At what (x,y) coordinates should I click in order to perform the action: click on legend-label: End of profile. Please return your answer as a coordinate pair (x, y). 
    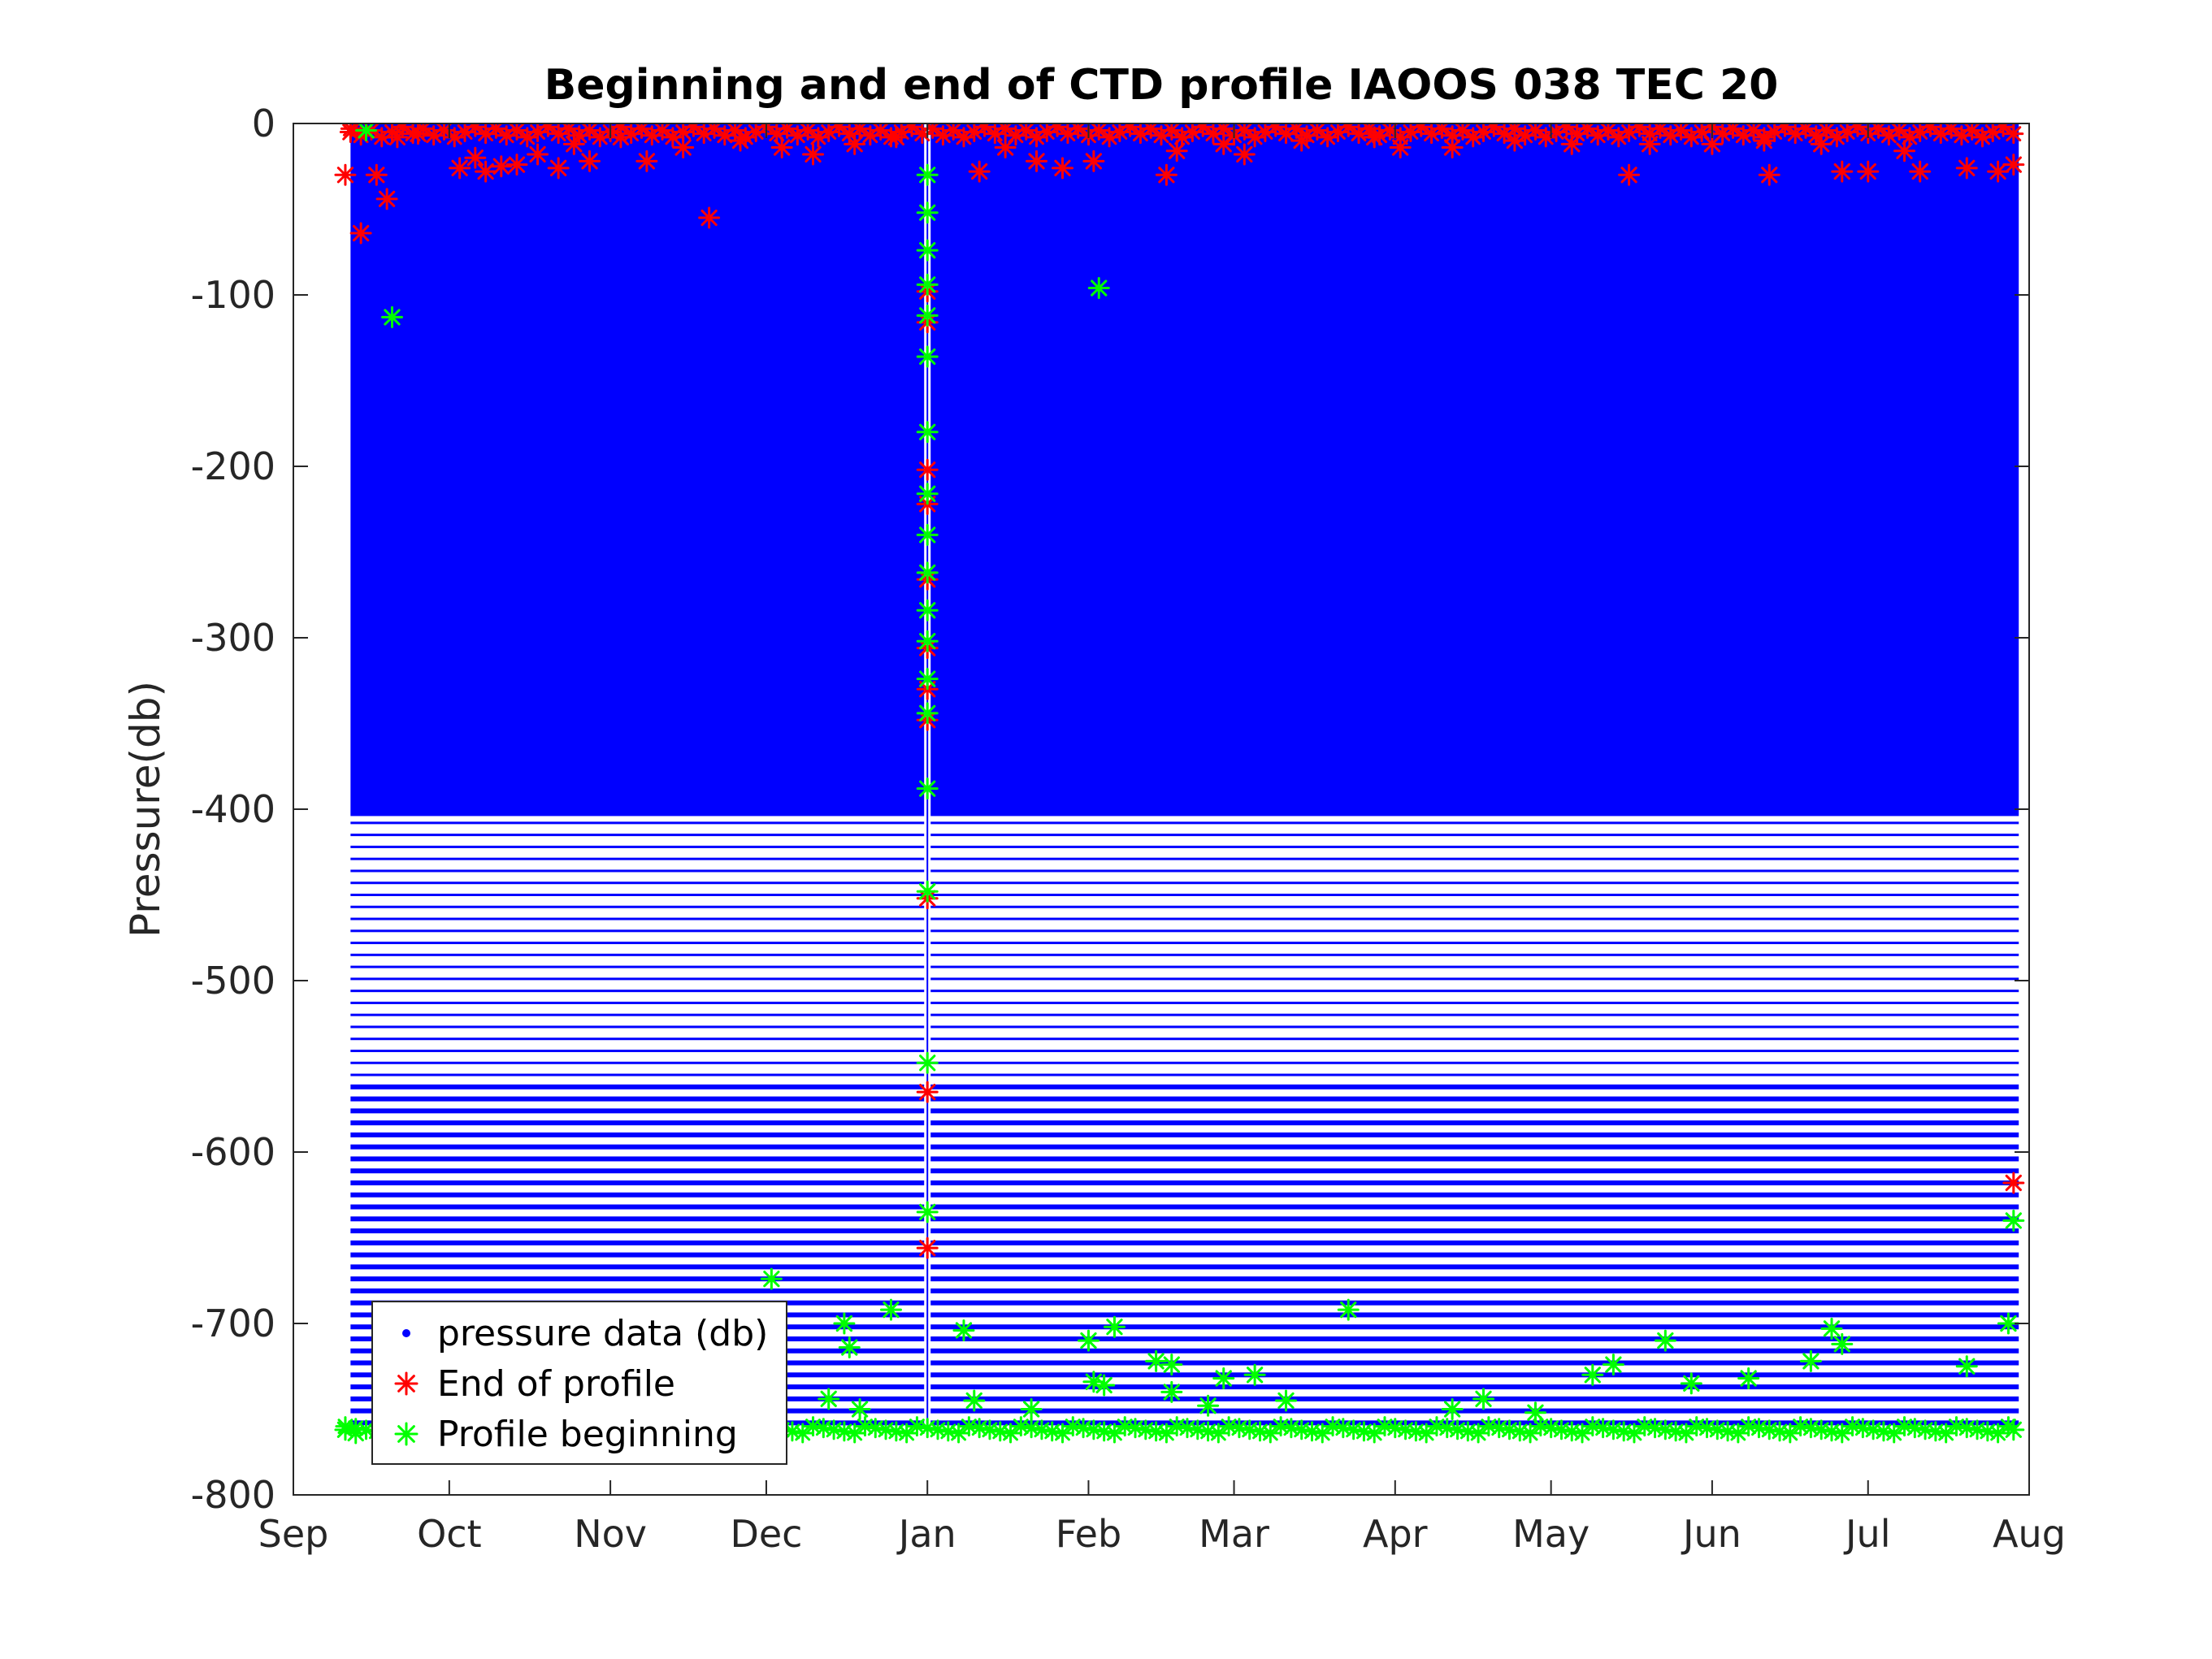
    Looking at the image, I should click on (556, 1384).